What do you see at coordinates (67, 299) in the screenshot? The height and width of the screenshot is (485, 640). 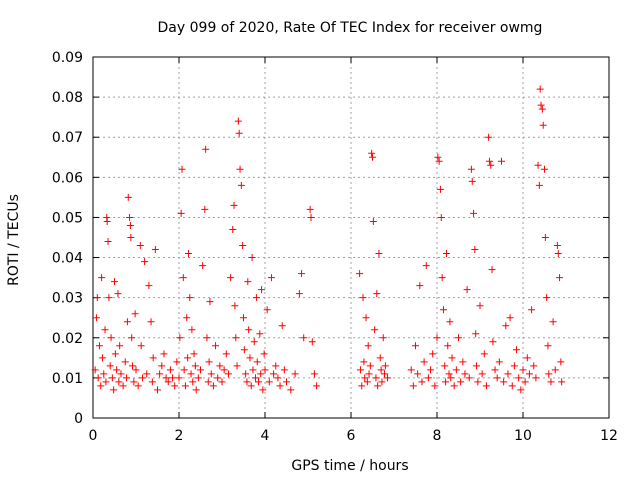 I see `y-tick-label: 0.03` at bounding box center [67, 299].